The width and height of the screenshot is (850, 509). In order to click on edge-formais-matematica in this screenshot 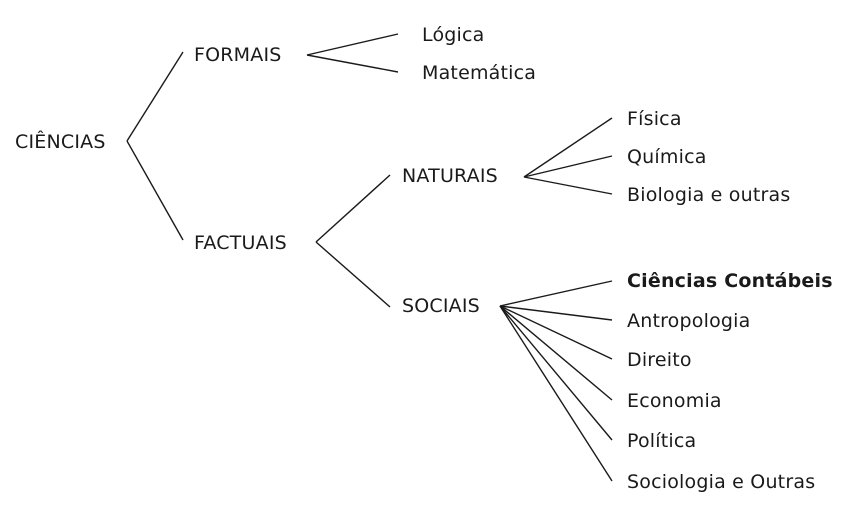, I will do `click(352, 63)`.